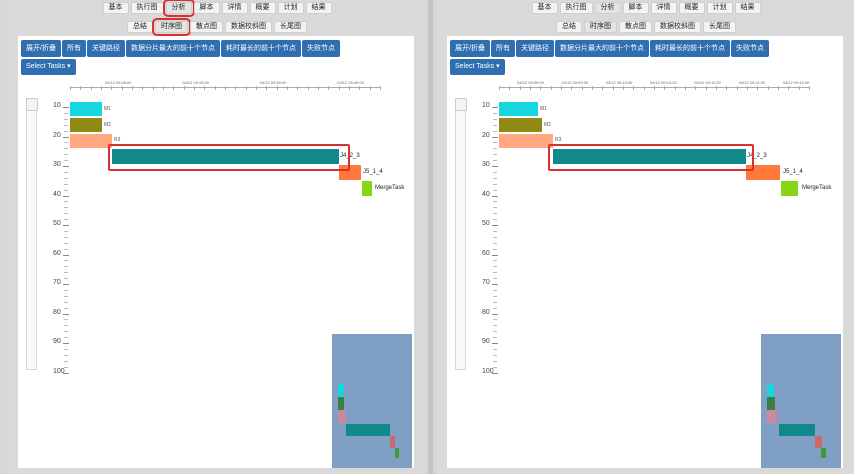 The height and width of the screenshot is (474, 854). What do you see at coordinates (487, 239) in the screenshot?
I see `y-axis: 10 20 30 40 50 60 70 80 90 100` at bounding box center [487, 239].